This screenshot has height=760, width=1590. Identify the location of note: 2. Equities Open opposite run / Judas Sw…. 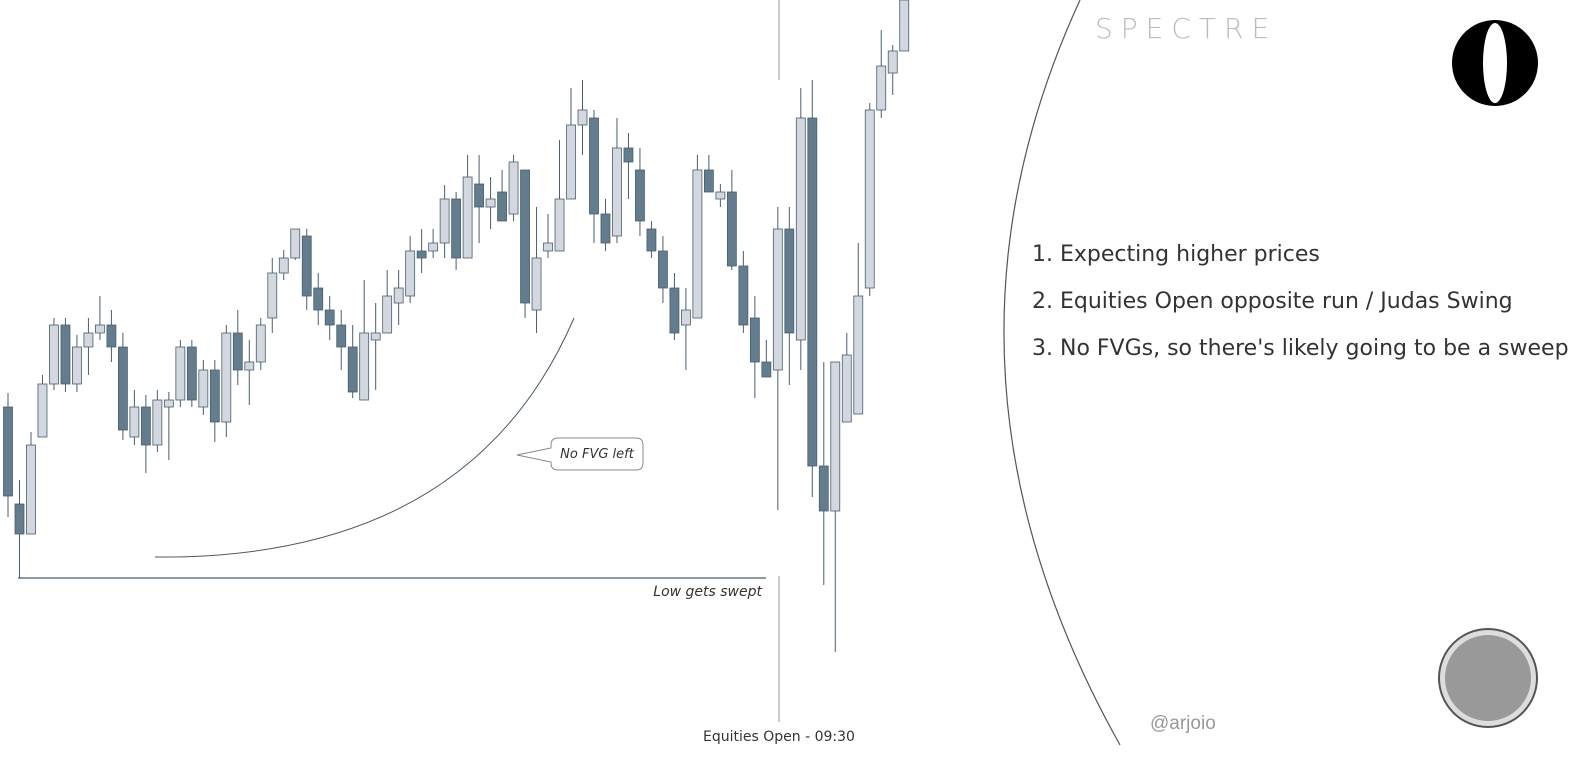
(1272, 301).